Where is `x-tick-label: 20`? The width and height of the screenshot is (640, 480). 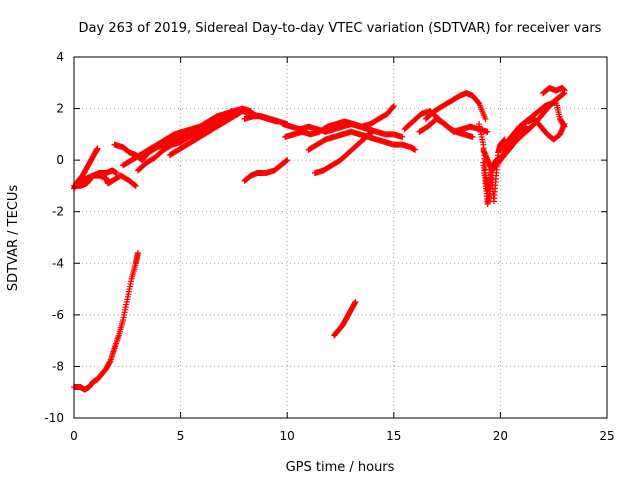
x-tick-label: 20 is located at coordinates (500, 436).